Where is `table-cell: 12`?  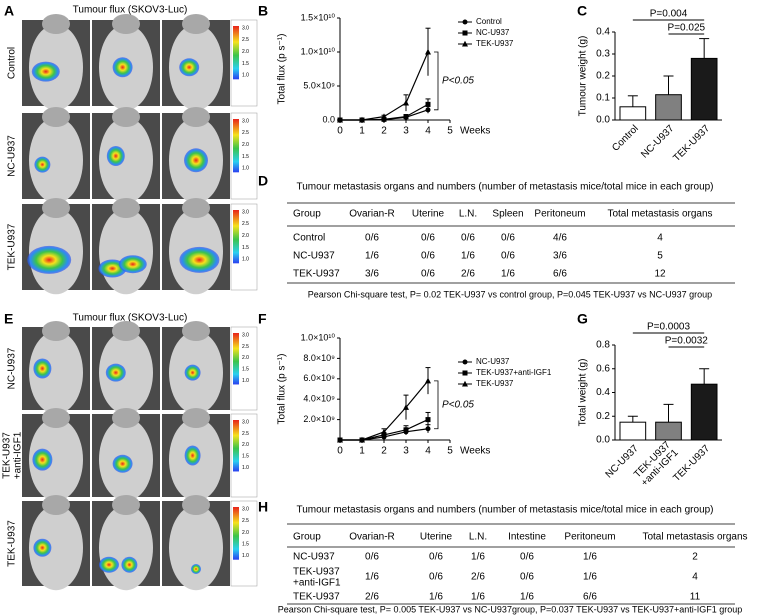 table-cell: 12 is located at coordinates (660, 274).